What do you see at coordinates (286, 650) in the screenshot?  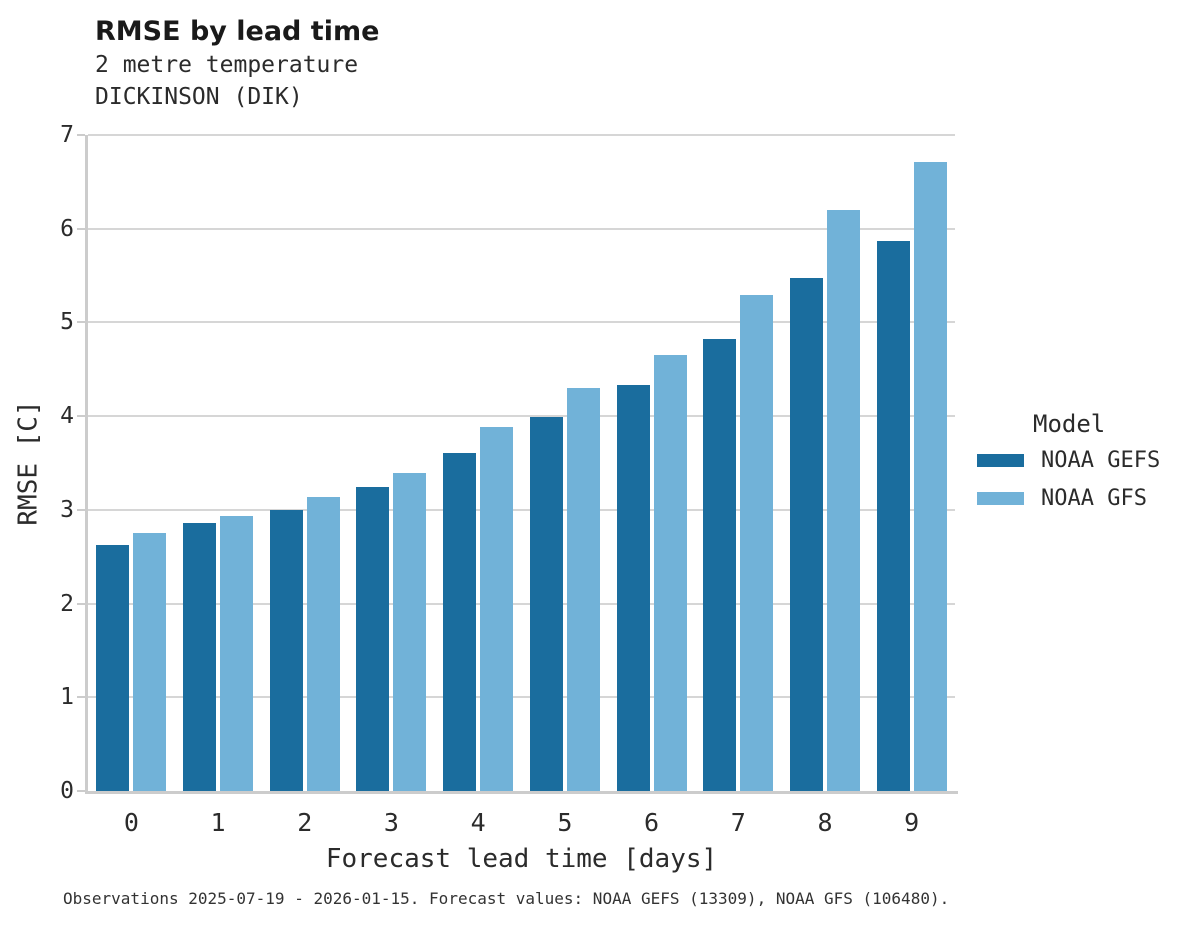 I see `bar-noaa-gefs-day2` at bounding box center [286, 650].